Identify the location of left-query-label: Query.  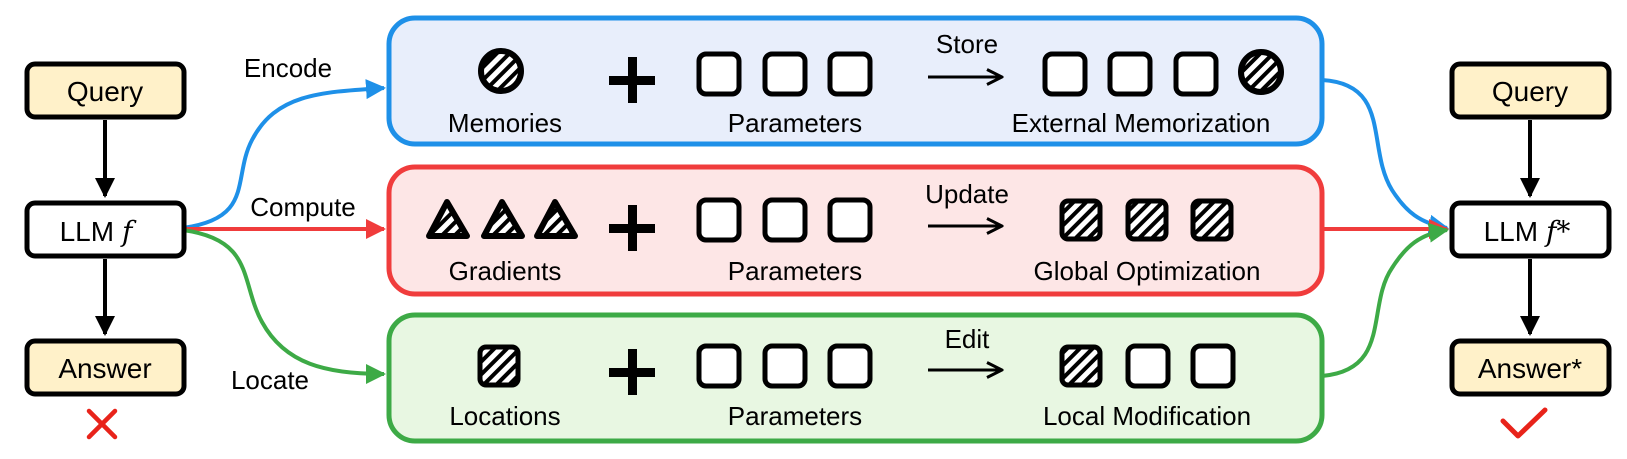
(105, 91).